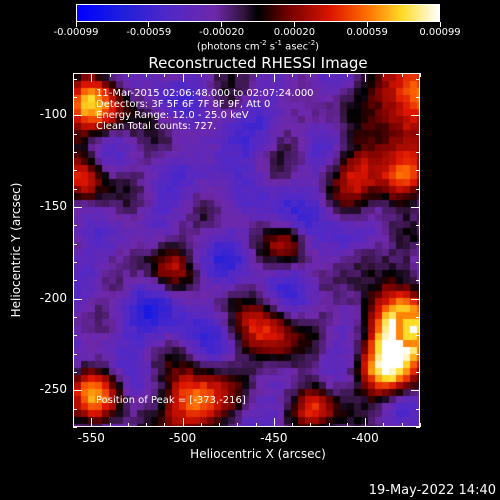  What do you see at coordinates (182, 438) in the screenshot?
I see `x-tick-label: -500` at bounding box center [182, 438].